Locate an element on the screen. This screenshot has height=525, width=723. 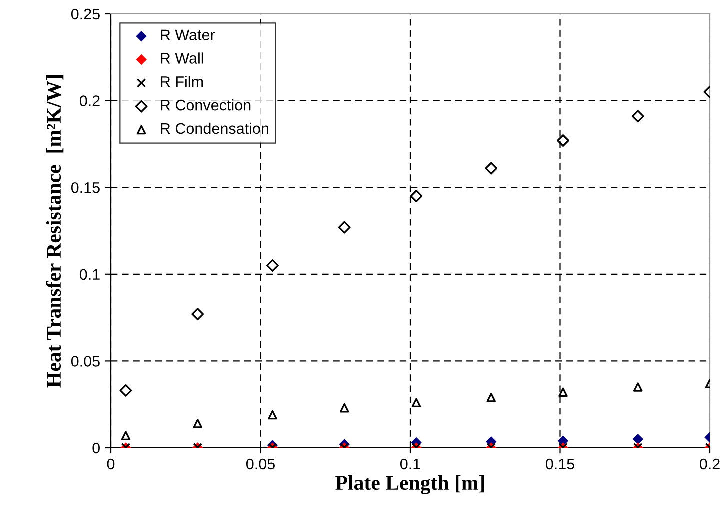
x-tick-label: 0.05 is located at coordinates (260, 464).